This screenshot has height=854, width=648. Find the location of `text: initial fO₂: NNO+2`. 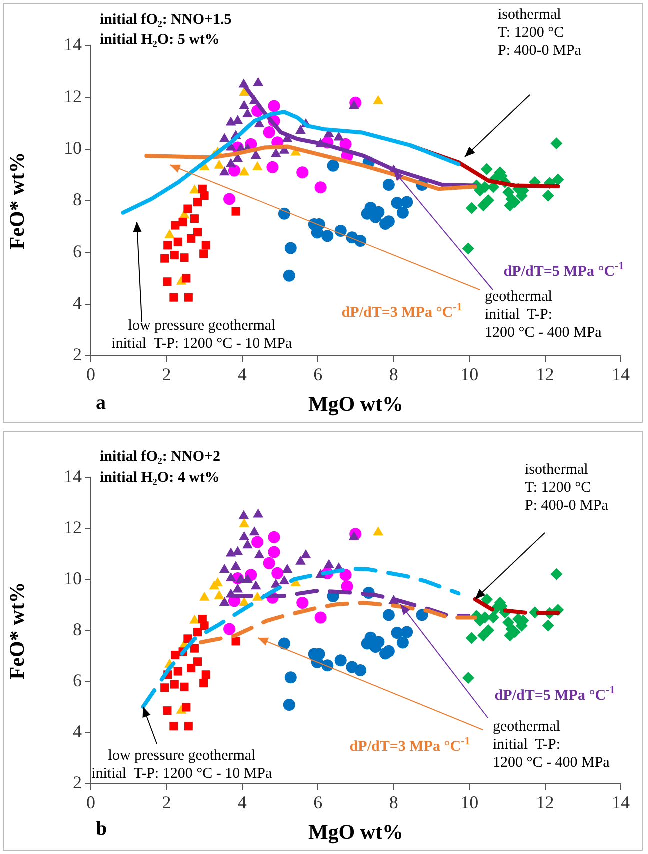

text: initial fO₂: NNO+2 is located at coordinates (160, 456).